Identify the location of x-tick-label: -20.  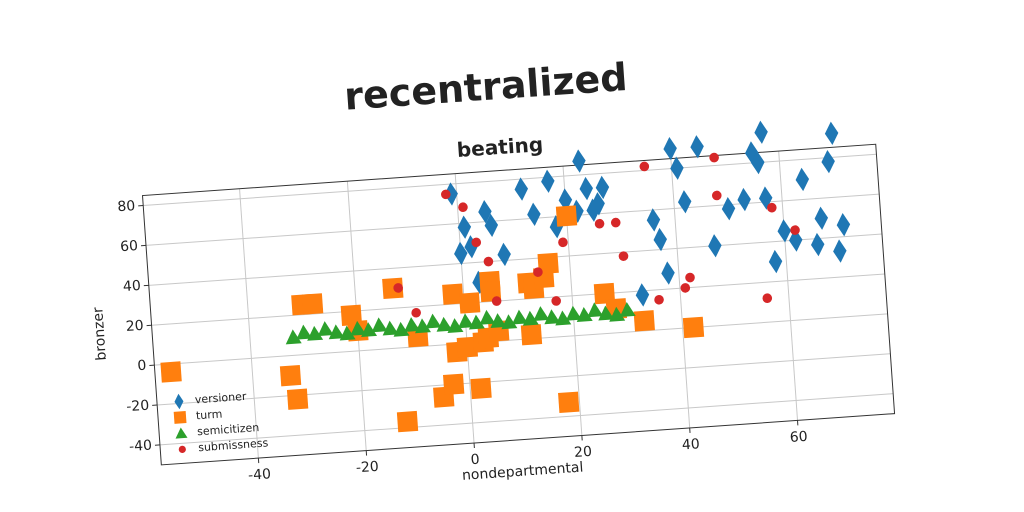
(367, 468).